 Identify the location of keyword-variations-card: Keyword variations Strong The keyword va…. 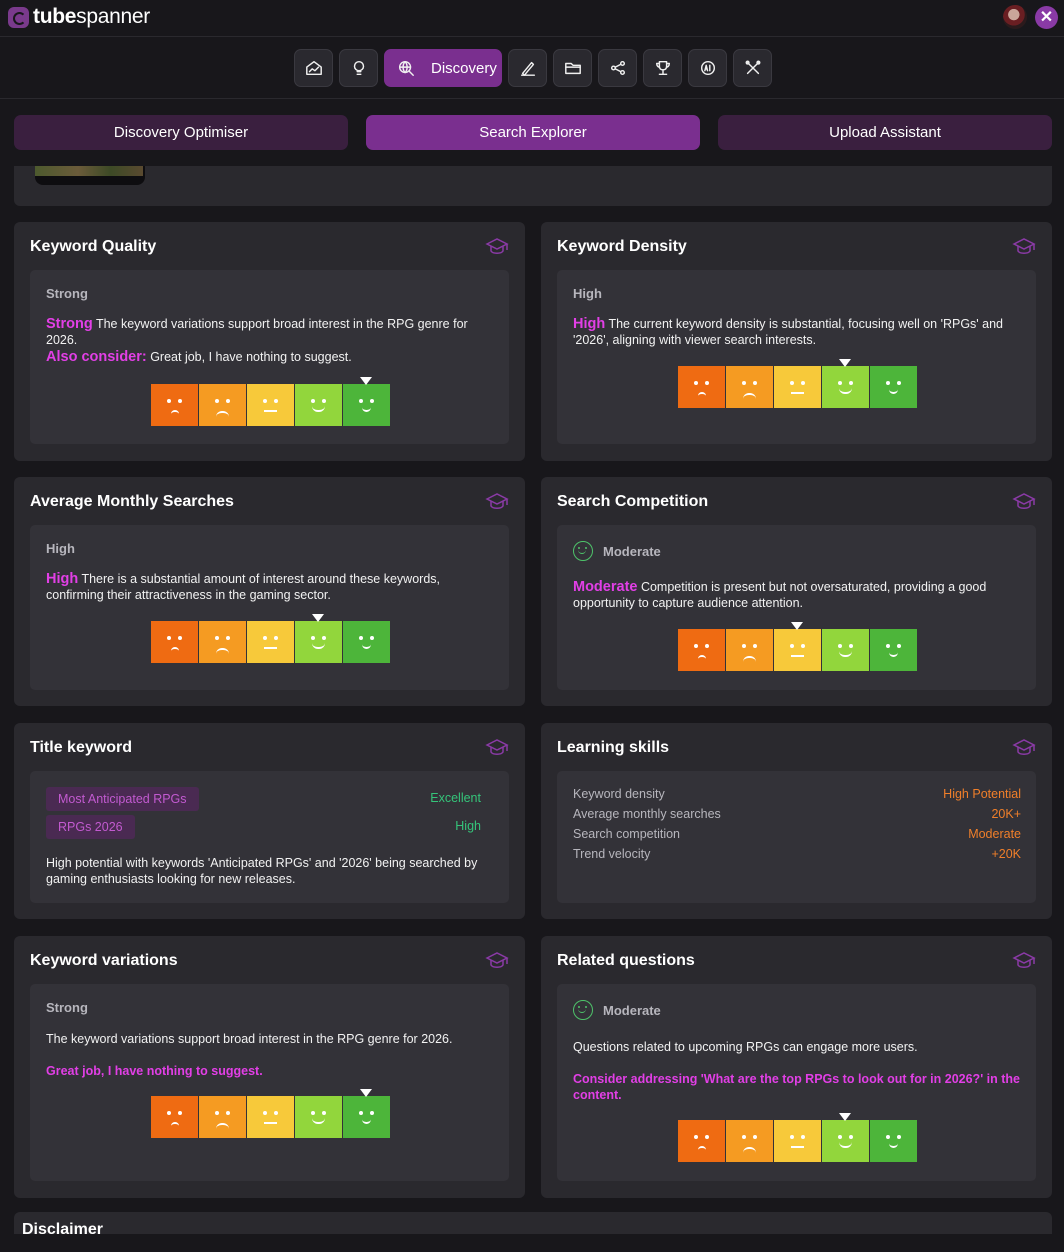
(269, 1067).